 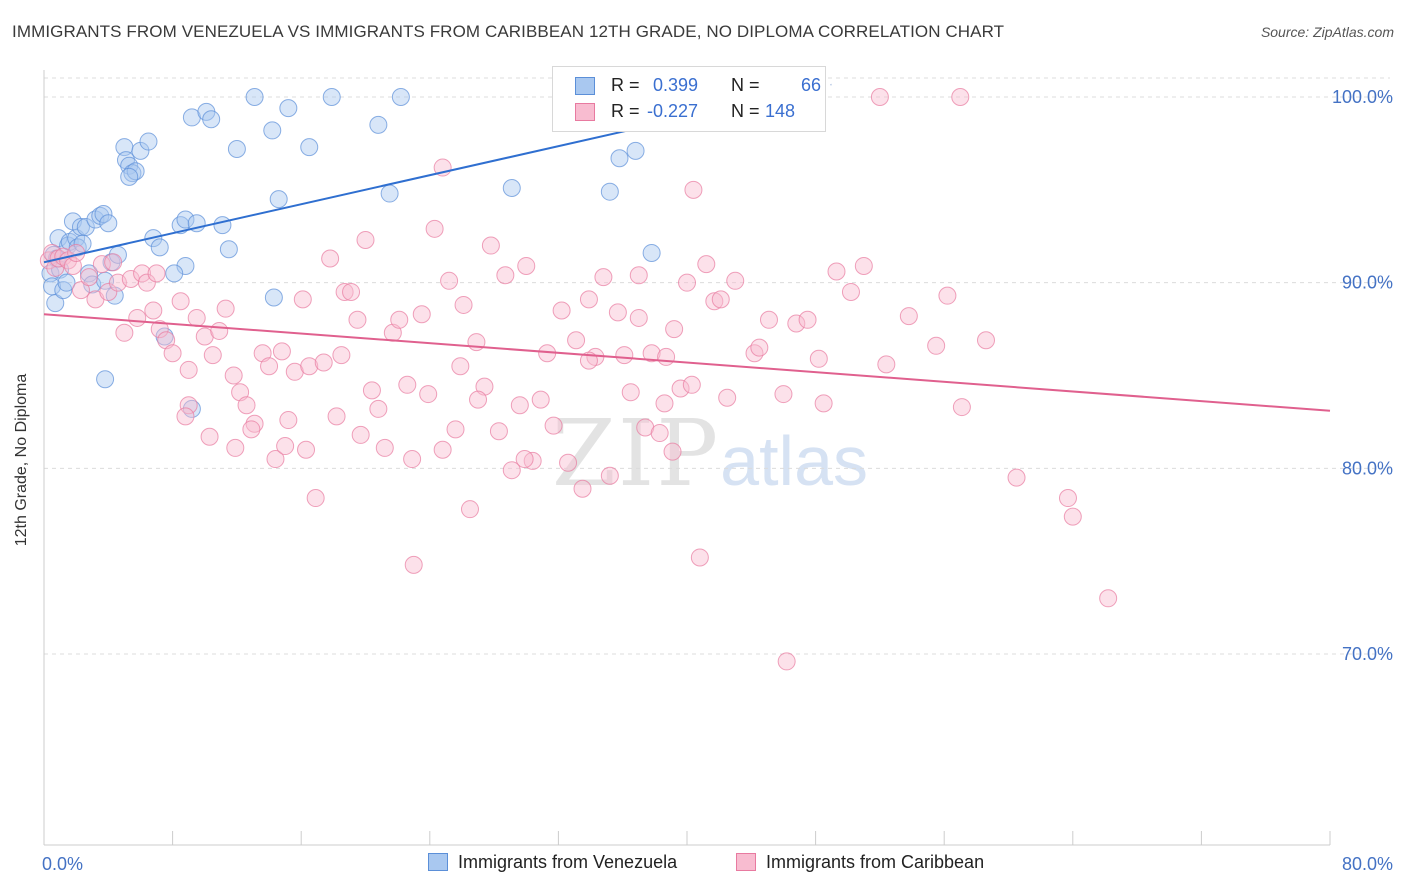 What do you see at coordinates (552, 862) in the screenshot?
I see `bottom-legend-venezuela: Immigrants from Venezuela` at bounding box center [552, 862].